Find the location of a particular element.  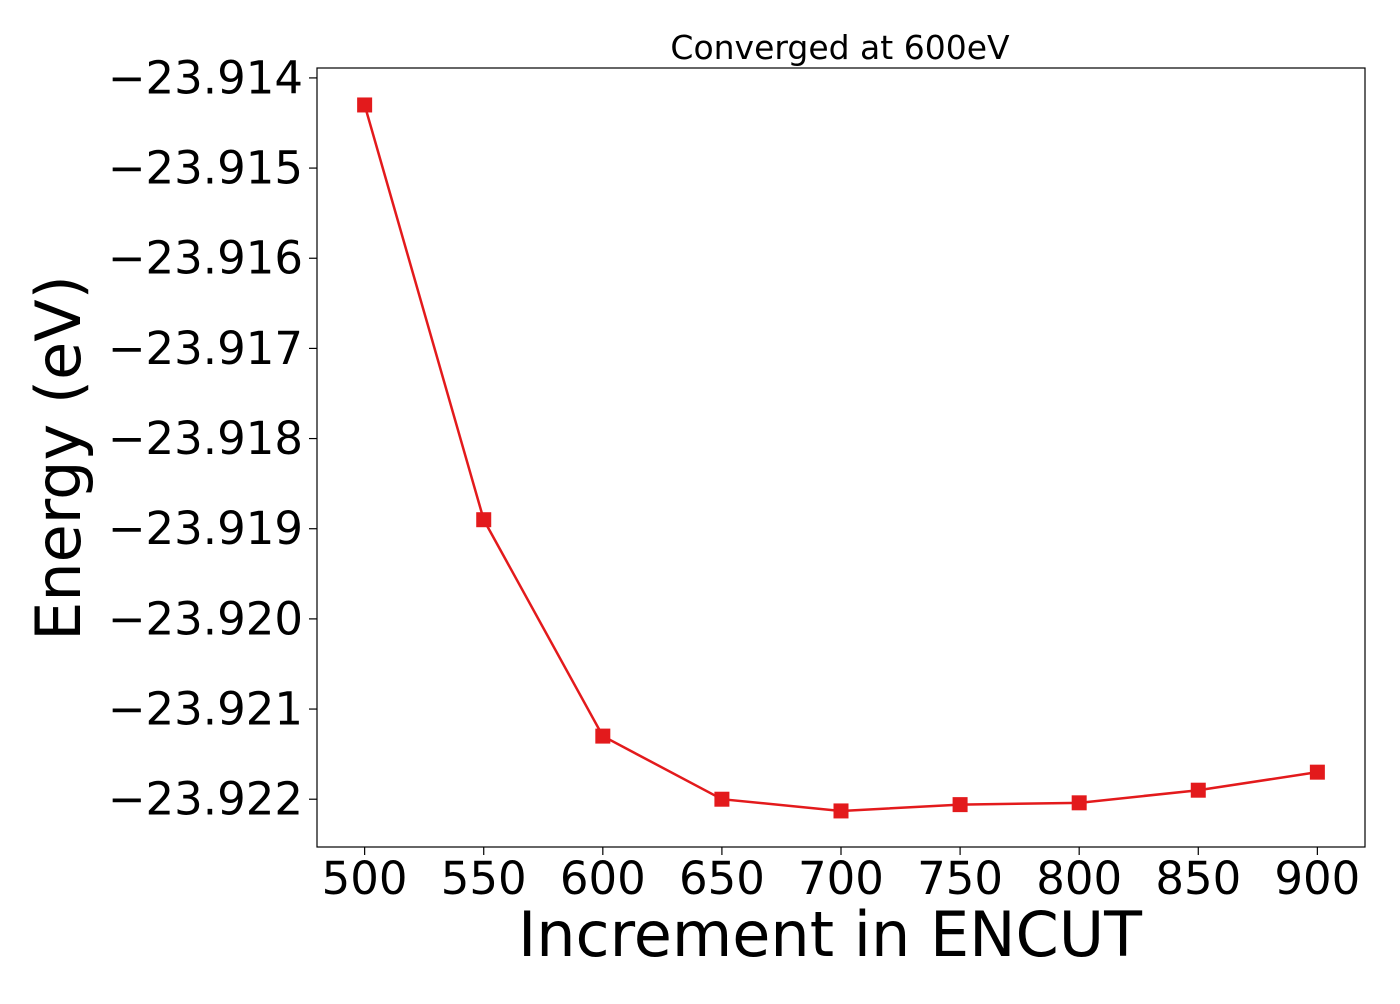

x-tick-label: 800 is located at coordinates (1079, 878).